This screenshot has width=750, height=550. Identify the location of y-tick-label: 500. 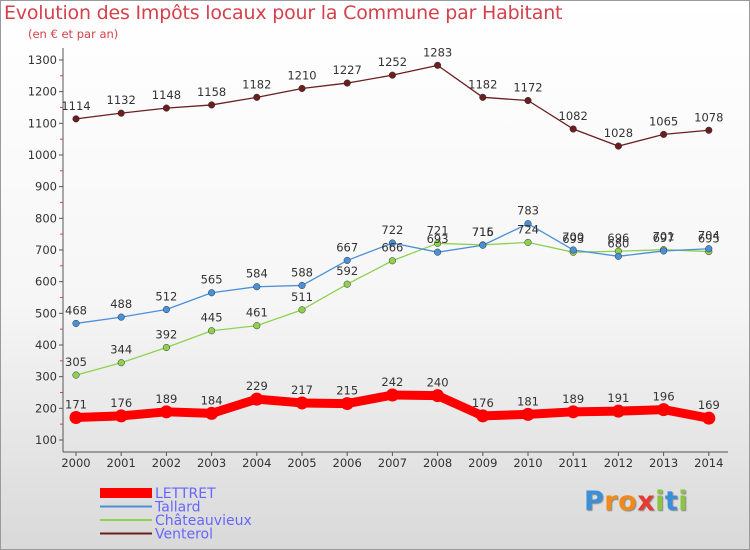
(46, 313).